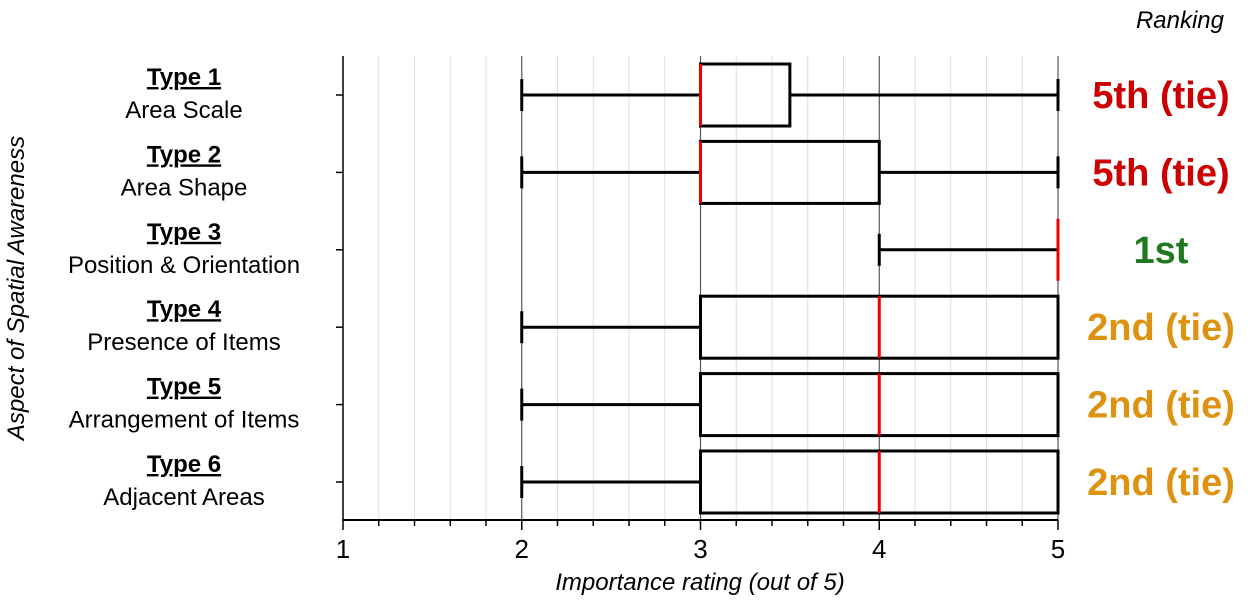  What do you see at coordinates (343, 549) in the screenshot?
I see `x-tick-label: 1` at bounding box center [343, 549].